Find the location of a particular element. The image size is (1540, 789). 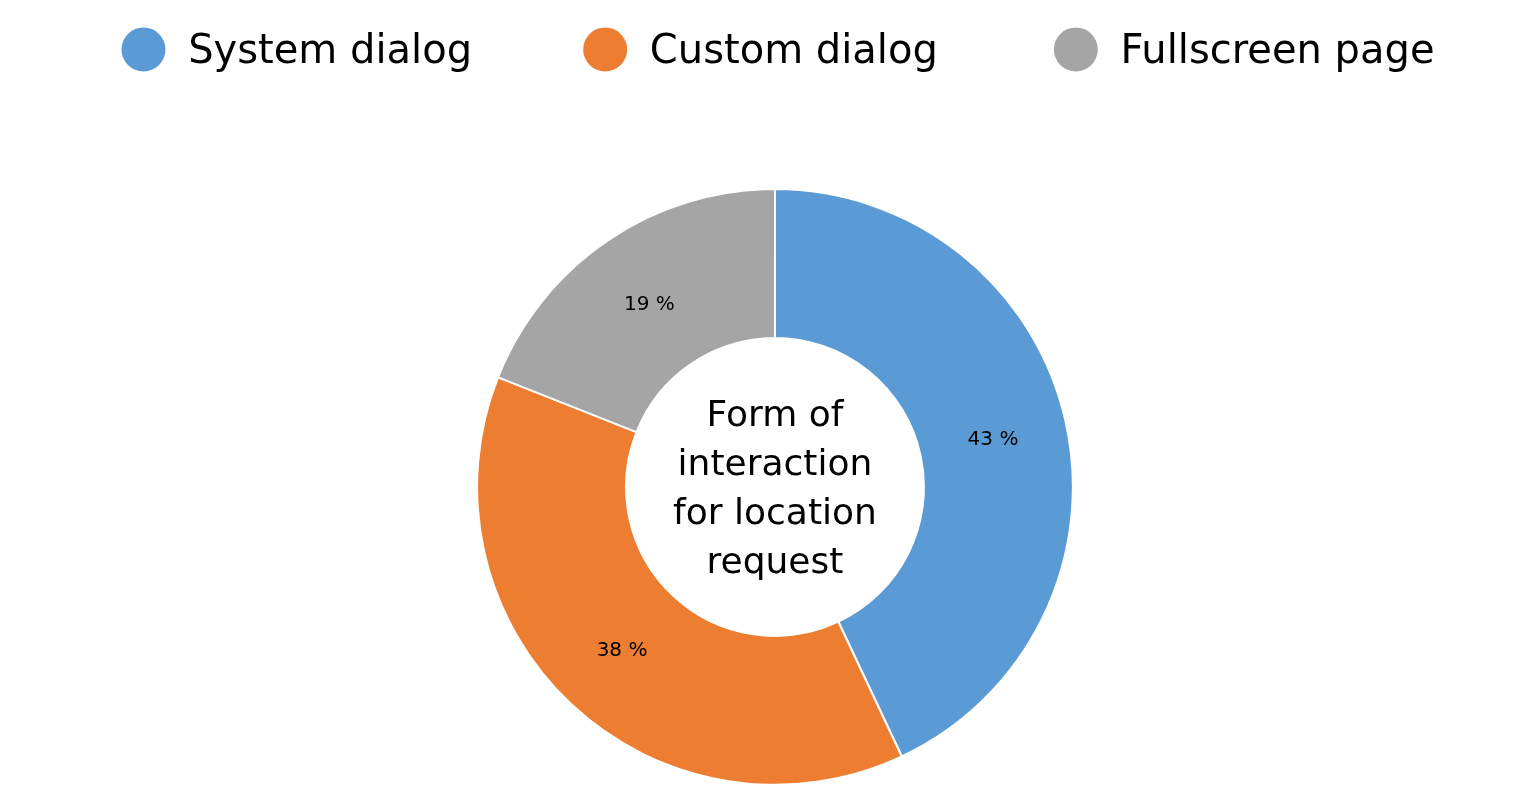

data-label: 19 % is located at coordinates (649, 302).